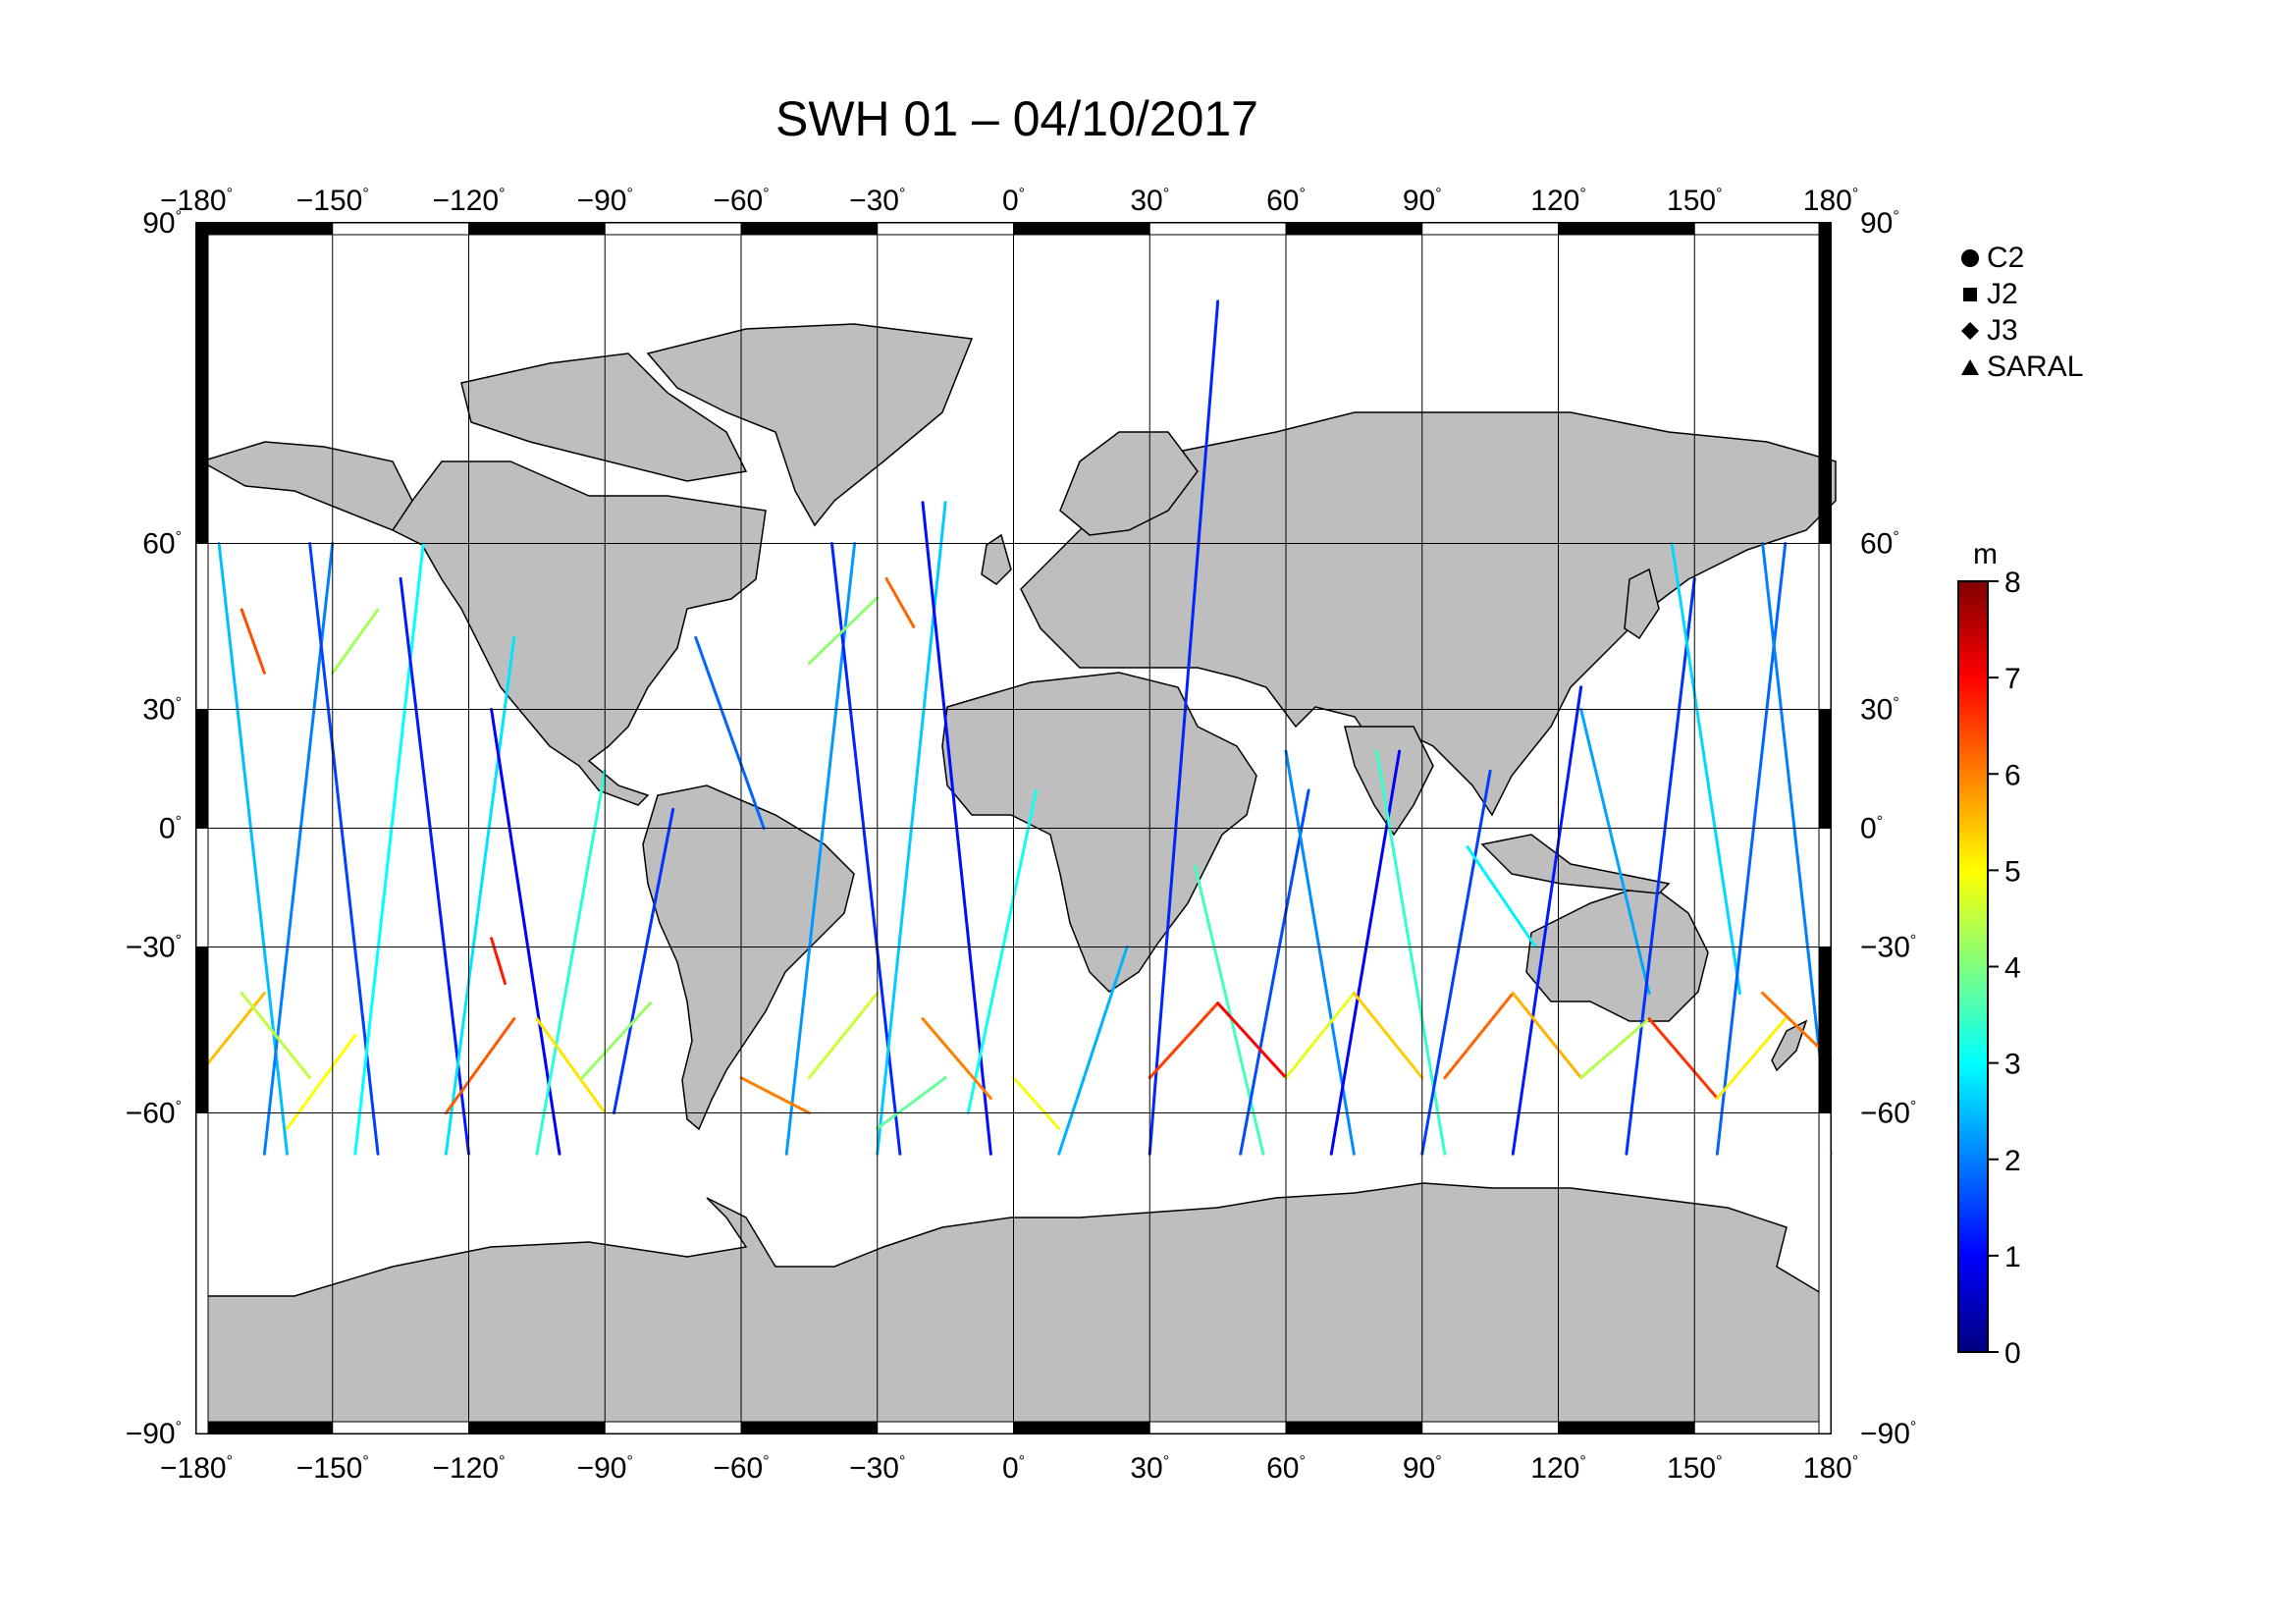 The image size is (2296, 1623). Describe the element at coordinates (748, 957) in the screenshot. I see `land-south-america` at that location.